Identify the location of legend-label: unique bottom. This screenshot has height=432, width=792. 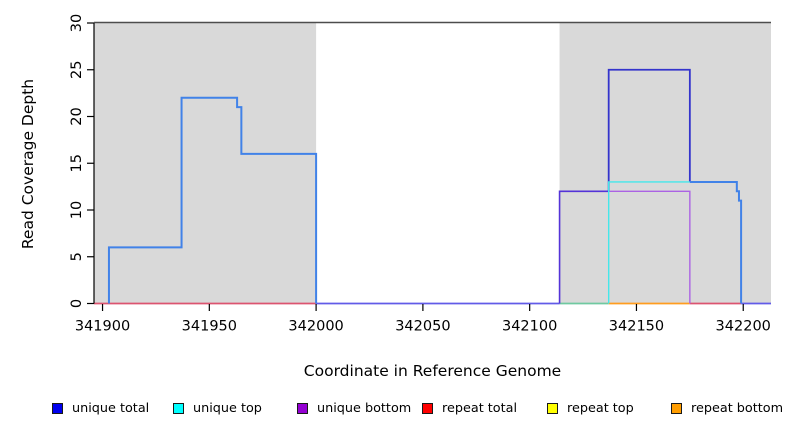
(364, 408).